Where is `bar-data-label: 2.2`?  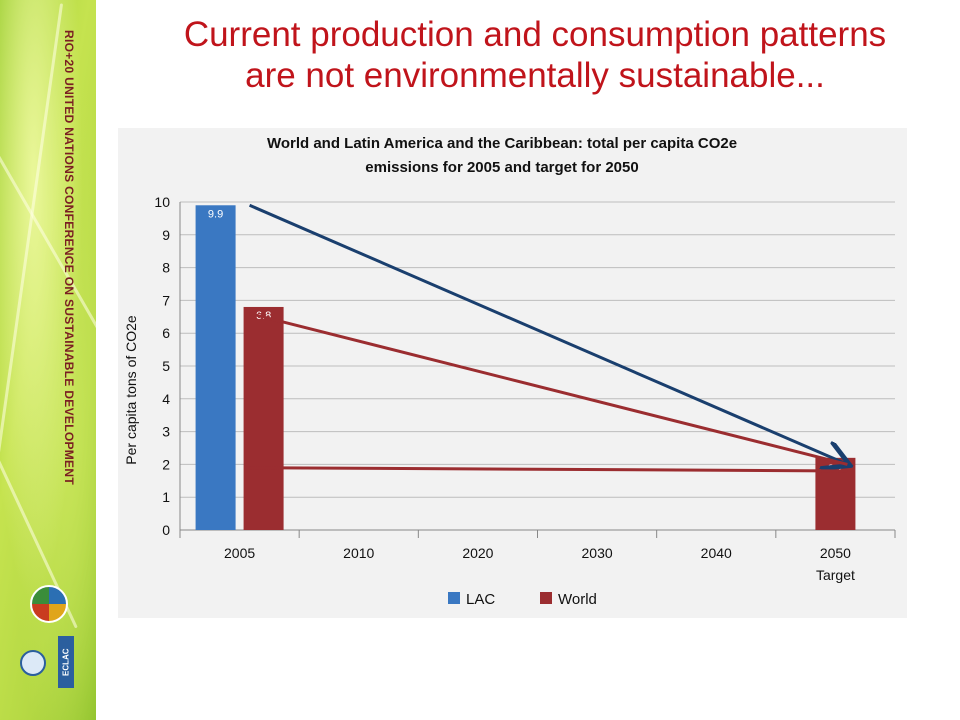
bar-data-label: 2.2 is located at coordinates (835, 469).